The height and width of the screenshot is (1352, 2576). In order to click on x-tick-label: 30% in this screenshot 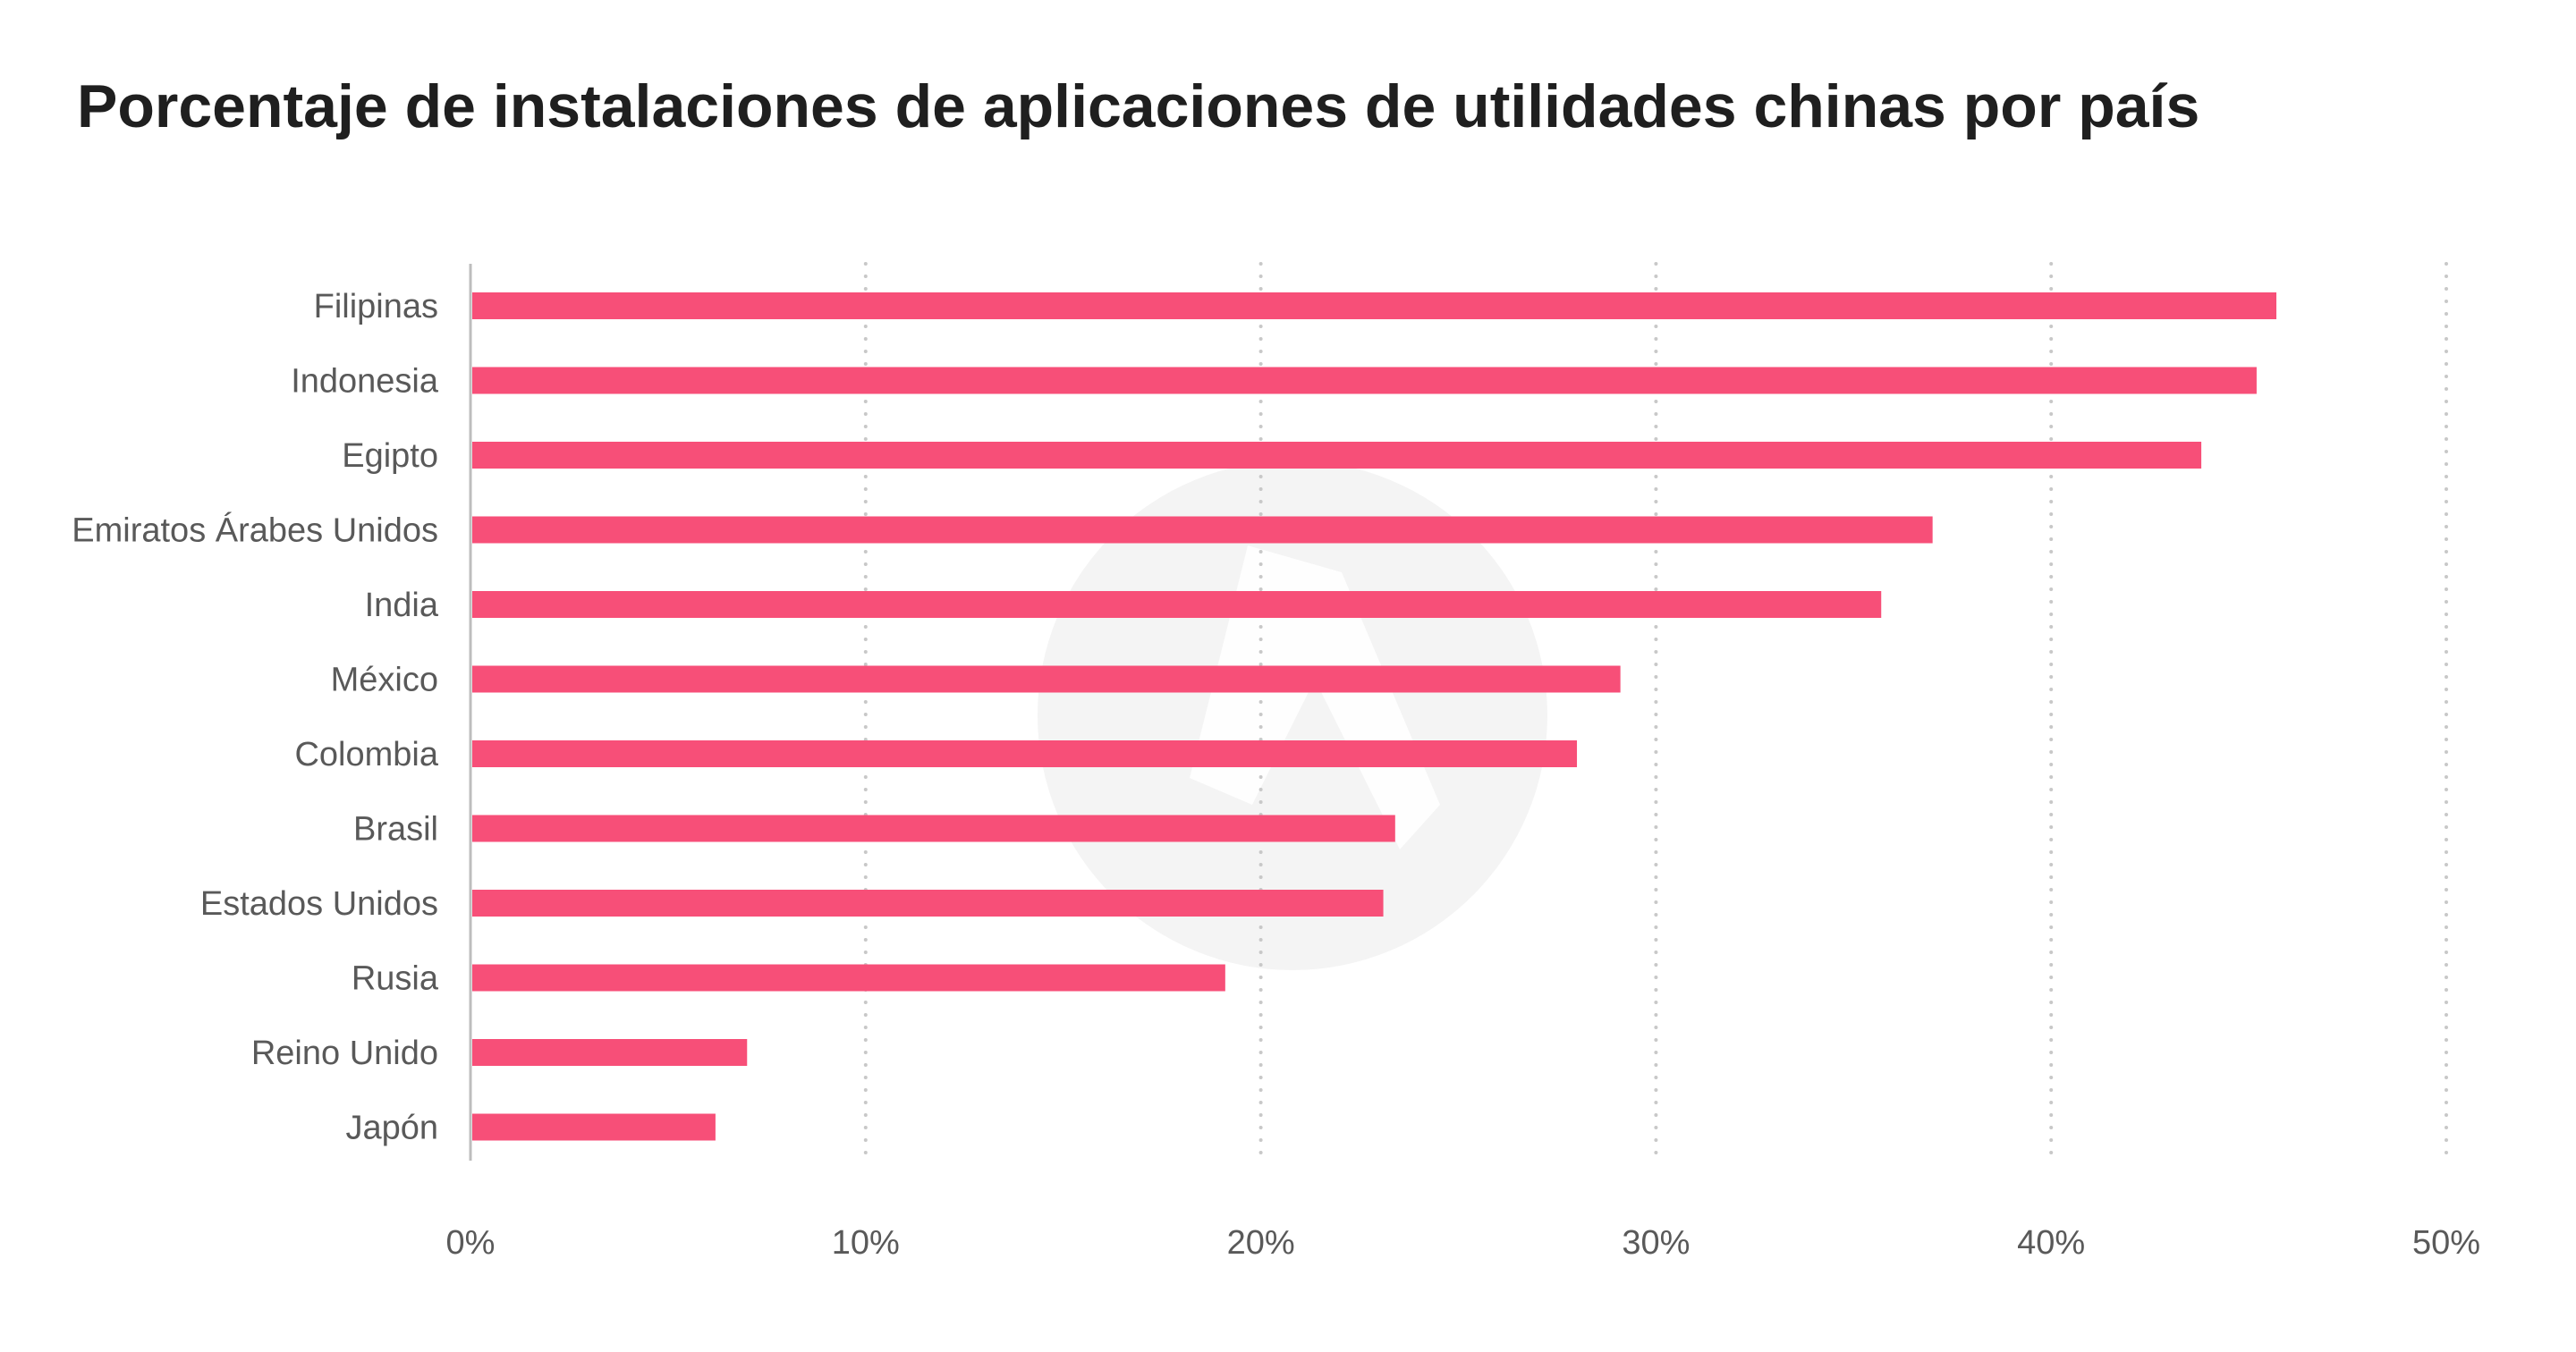, I will do `click(1656, 1243)`.